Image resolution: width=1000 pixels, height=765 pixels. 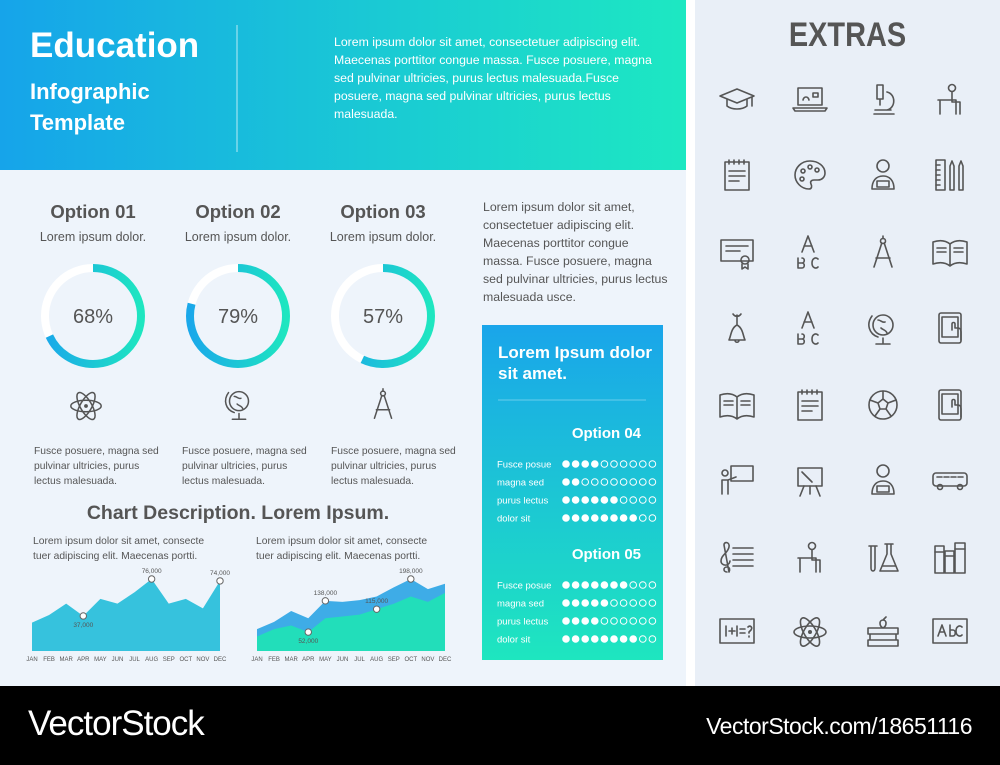 I want to click on x-tick-label: OCT, so click(x=185, y=660).